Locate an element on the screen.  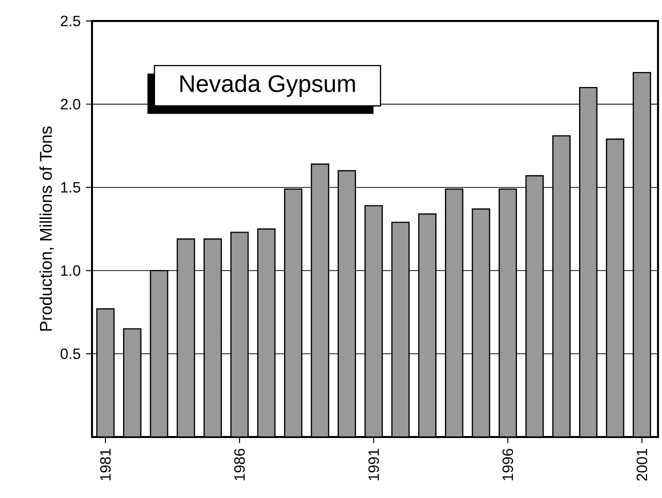
y-tick-label: 0.5 is located at coordinates (70, 354).